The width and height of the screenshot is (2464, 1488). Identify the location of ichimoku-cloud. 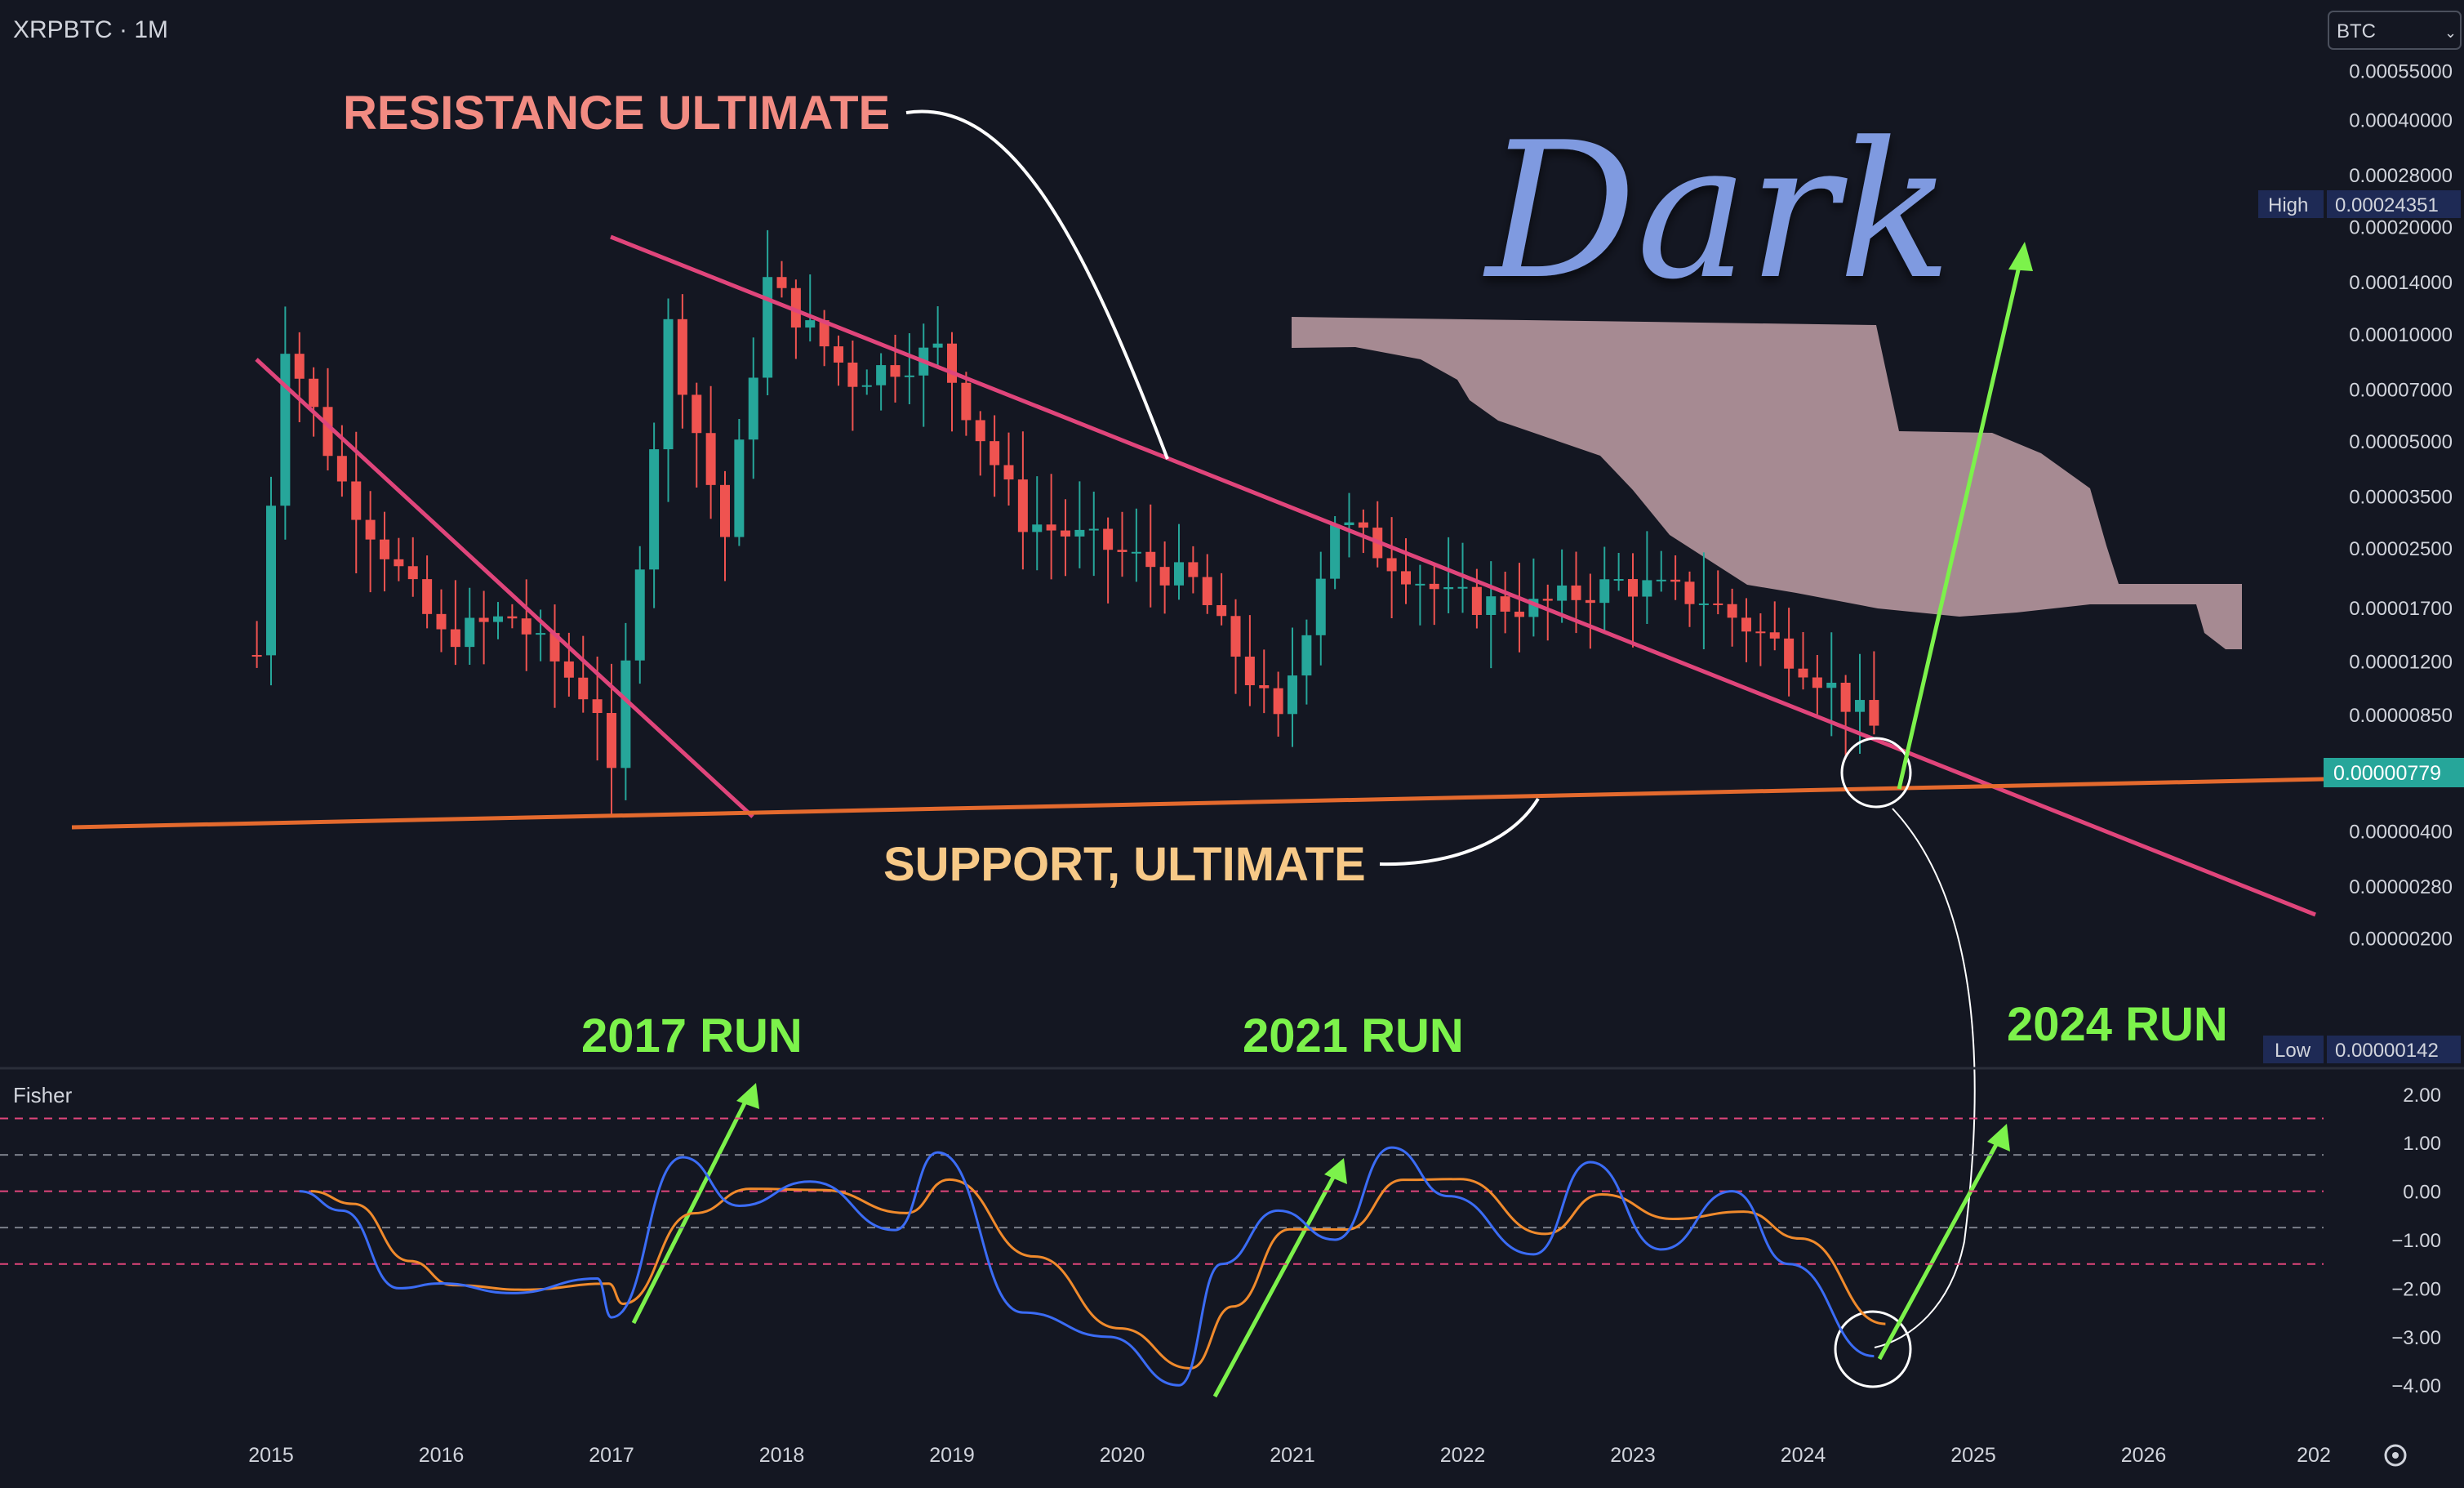
(1767, 483).